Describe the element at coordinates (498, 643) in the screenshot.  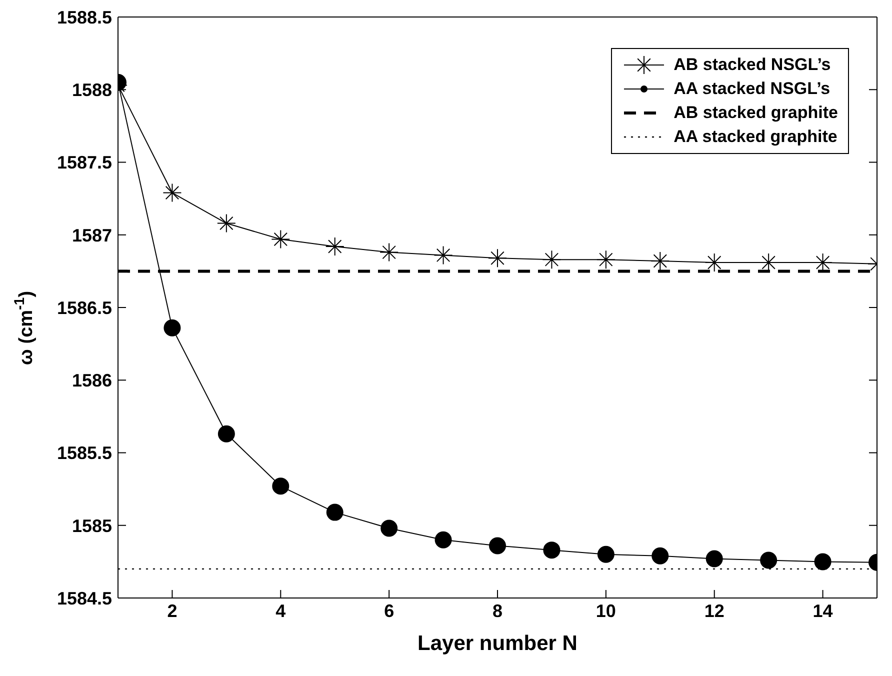
I see `x-axis-title: Layer number N` at that location.